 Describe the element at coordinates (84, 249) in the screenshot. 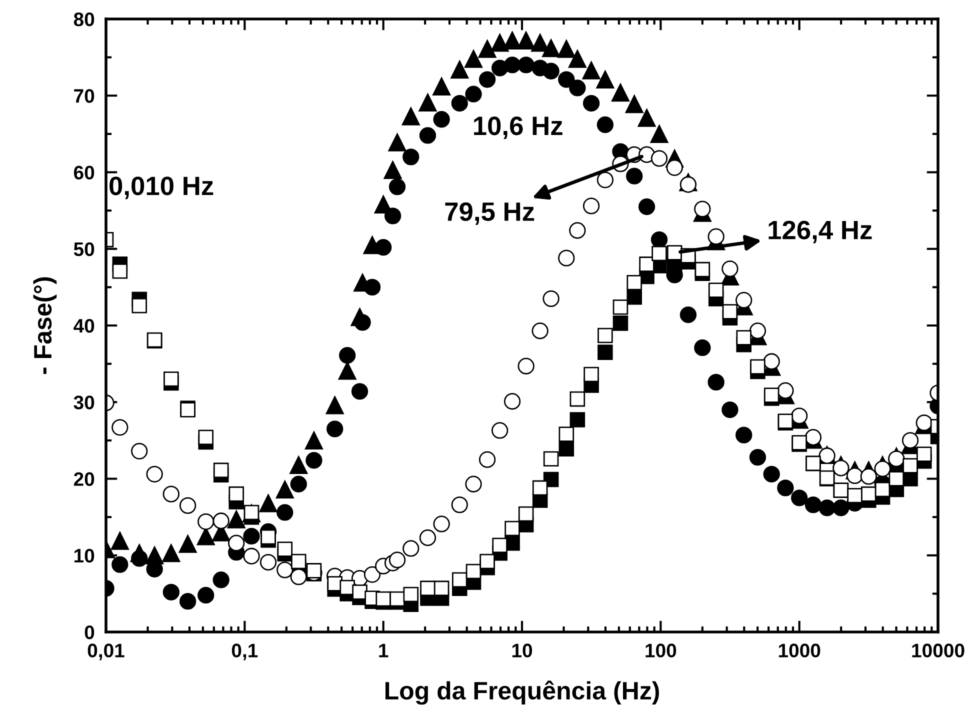

I see `y-tick-label: 50` at that location.